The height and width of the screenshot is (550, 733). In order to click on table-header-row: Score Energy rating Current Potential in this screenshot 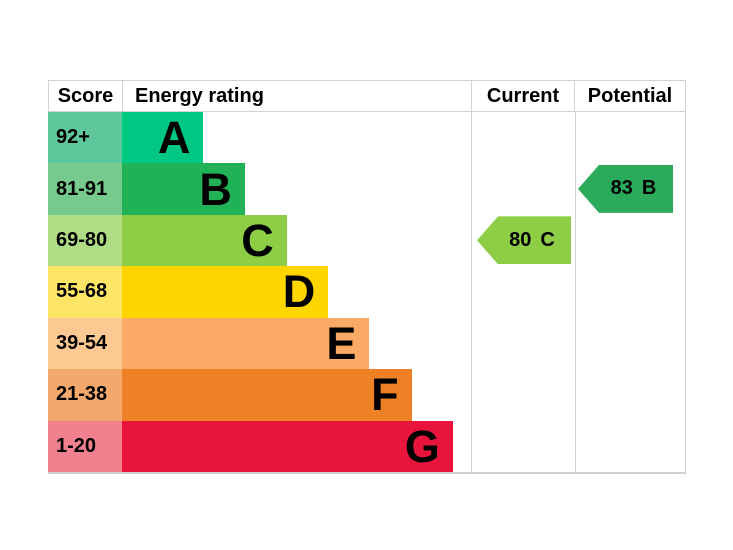, I will do `click(367, 96)`.